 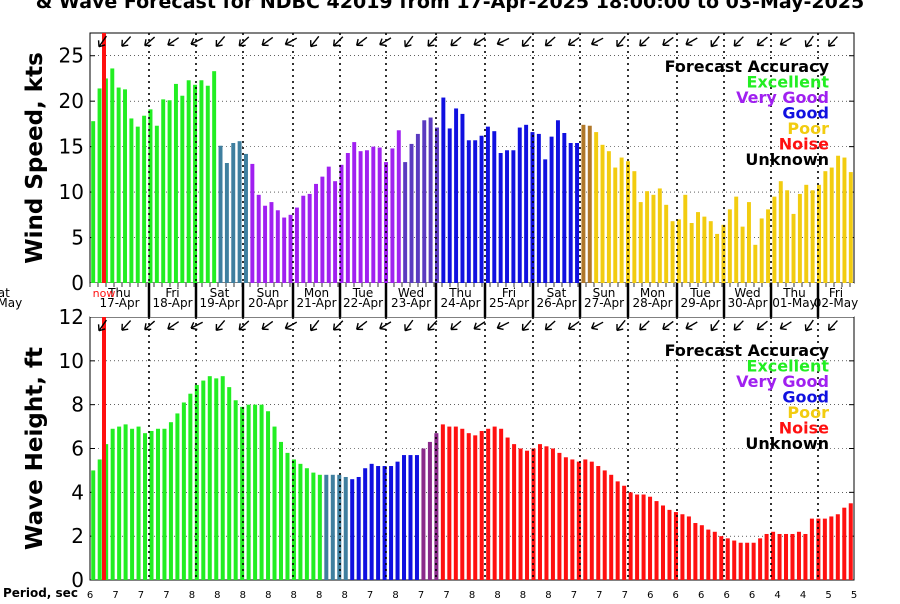 I want to click on day-name: Sat, so click(x=220, y=293).